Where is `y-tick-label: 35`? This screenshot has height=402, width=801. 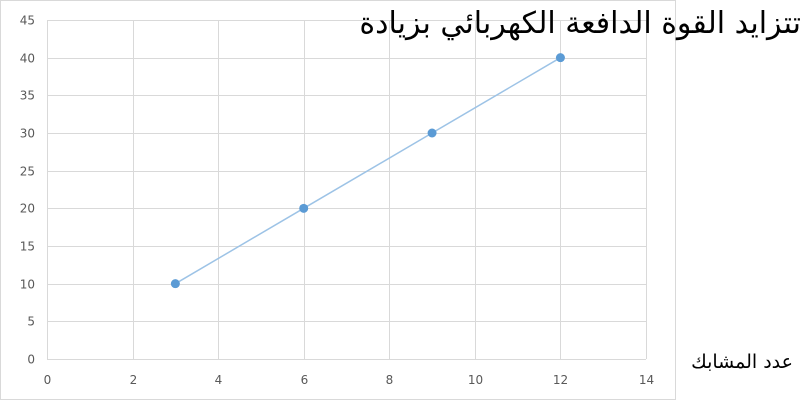 y-tick-label: 35 is located at coordinates (27, 96).